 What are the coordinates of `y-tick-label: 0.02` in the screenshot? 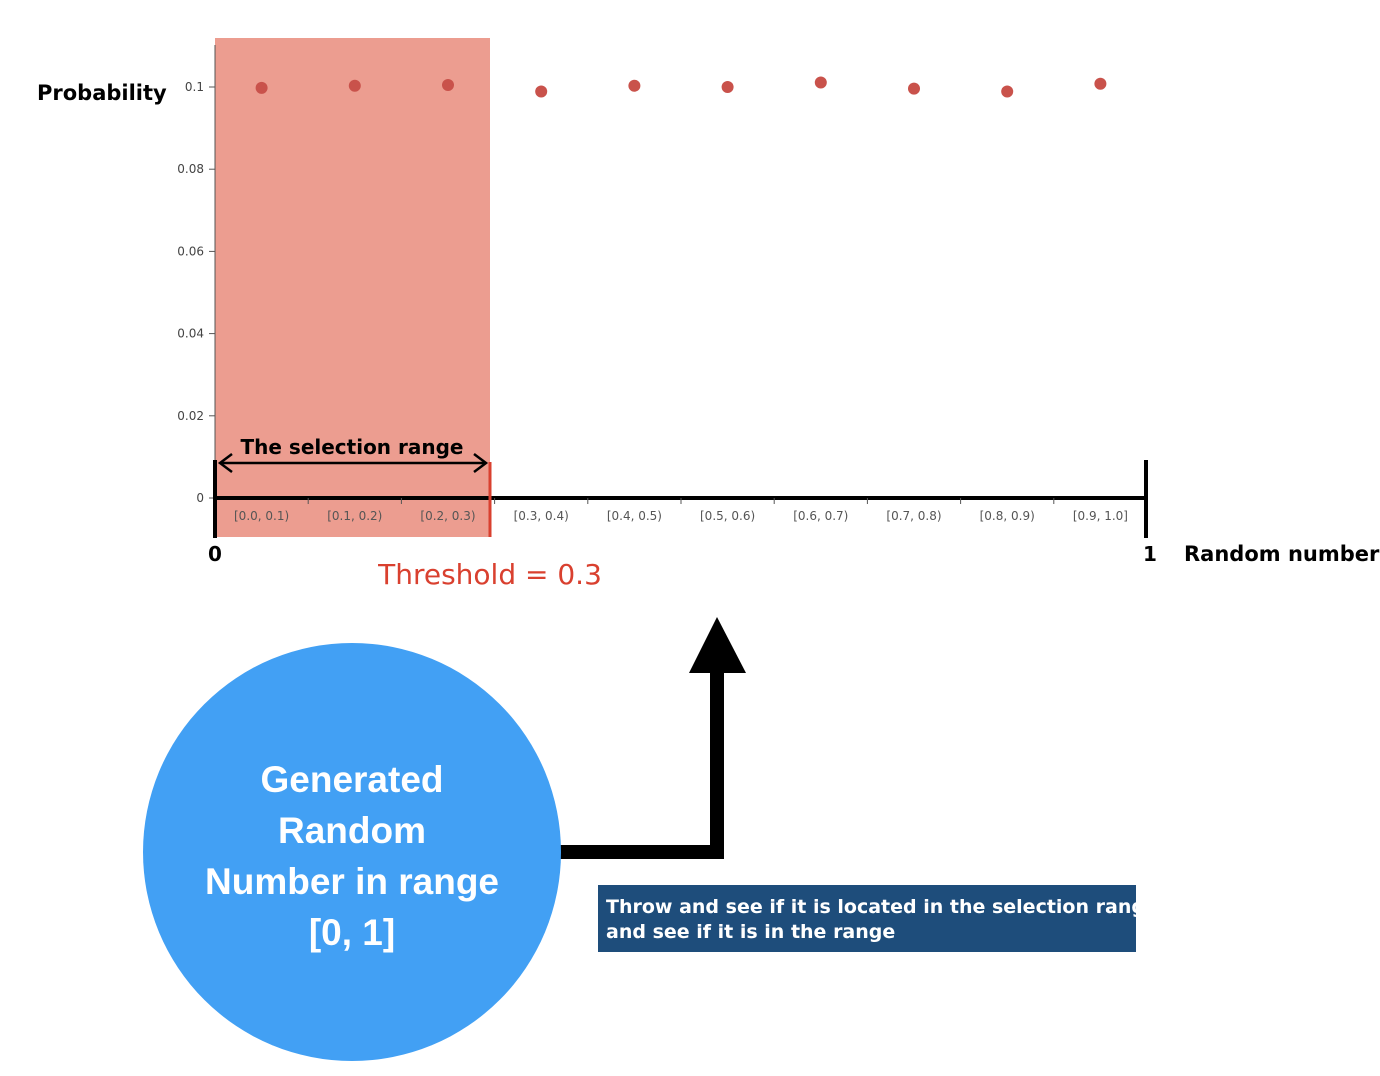 It's located at (190, 416).